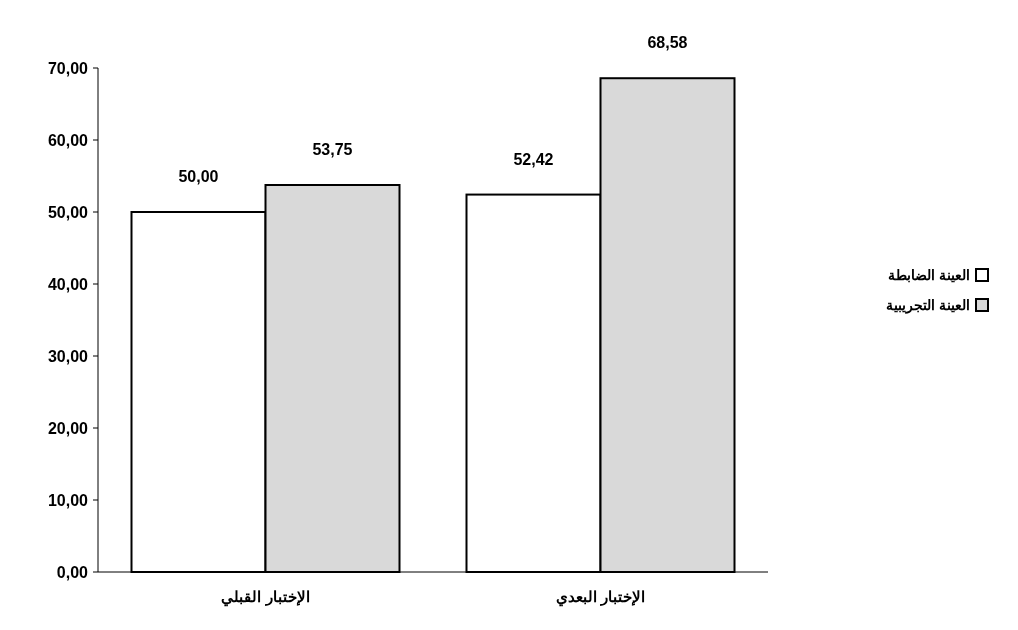  Describe the element at coordinates (929, 274) in the screenshot. I see `legend-label: العينة الضابطة` at that location.